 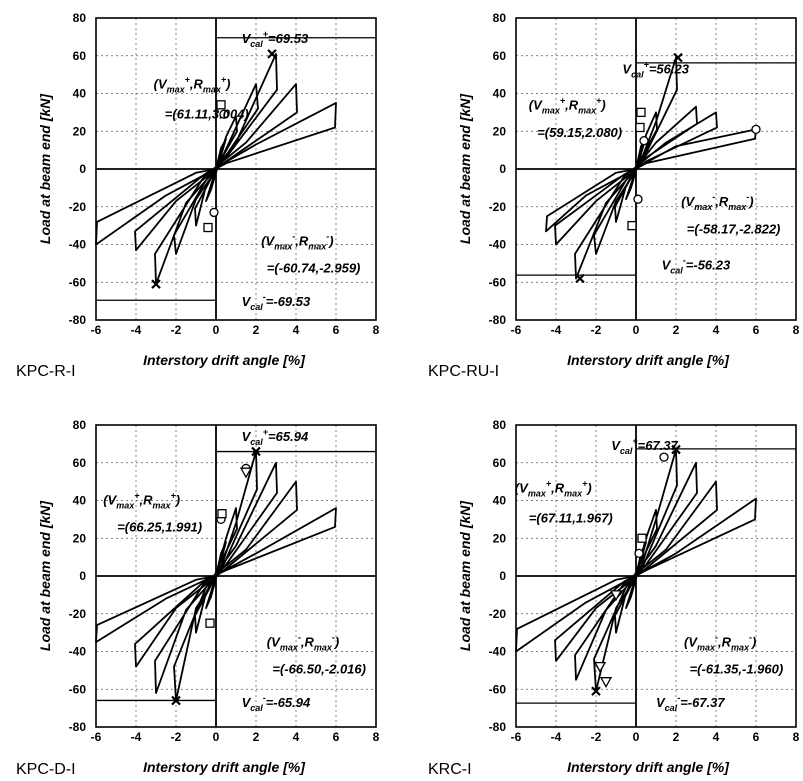 I want to click on vmax-negative-value: =(-66.50,-2.016), so click(x=319, y=669).